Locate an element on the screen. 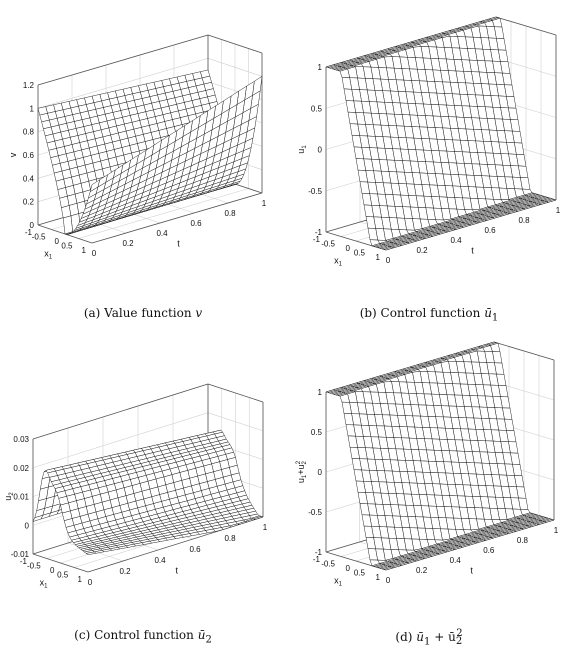 The width and height of the screenshot is (572, 660). z-tick-label: -0.01 is located at coordinates (20, 554).